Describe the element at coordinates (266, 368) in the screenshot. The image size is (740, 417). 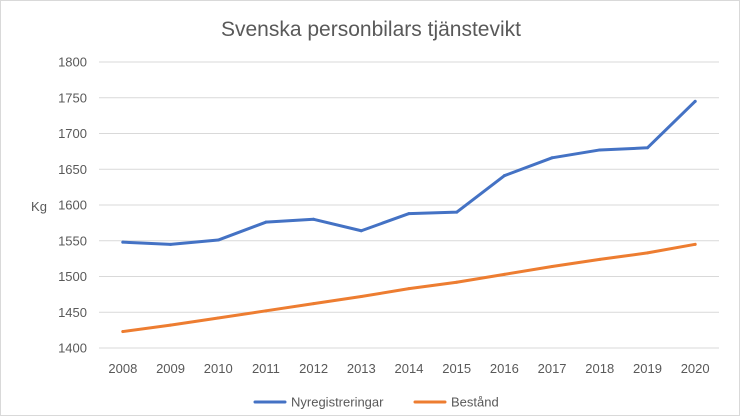
I see `x-tick-label: 2011` at that location.